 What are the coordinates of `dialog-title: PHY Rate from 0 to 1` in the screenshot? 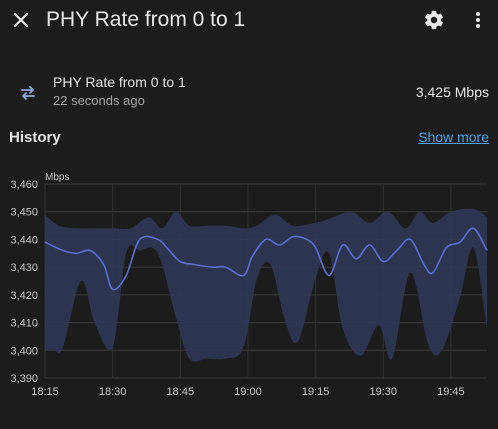 It's located at (146, 19).